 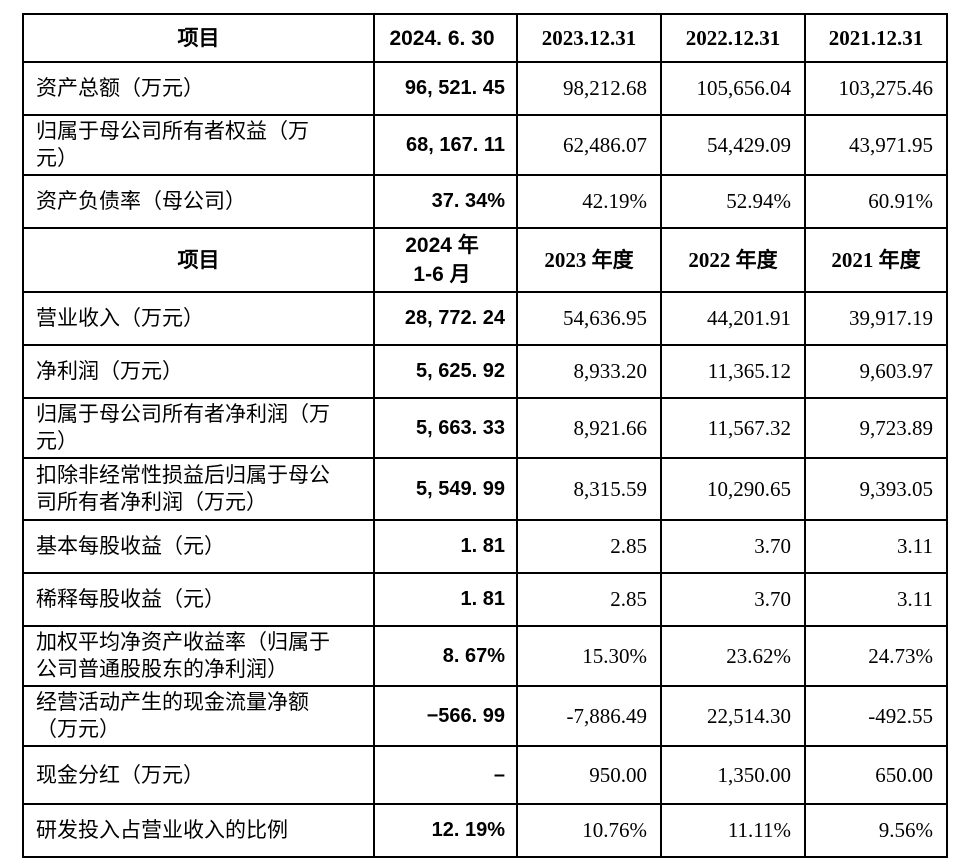 I want to click on row-label-cell: 营业收入（万元）, so click(x=198, y=318).